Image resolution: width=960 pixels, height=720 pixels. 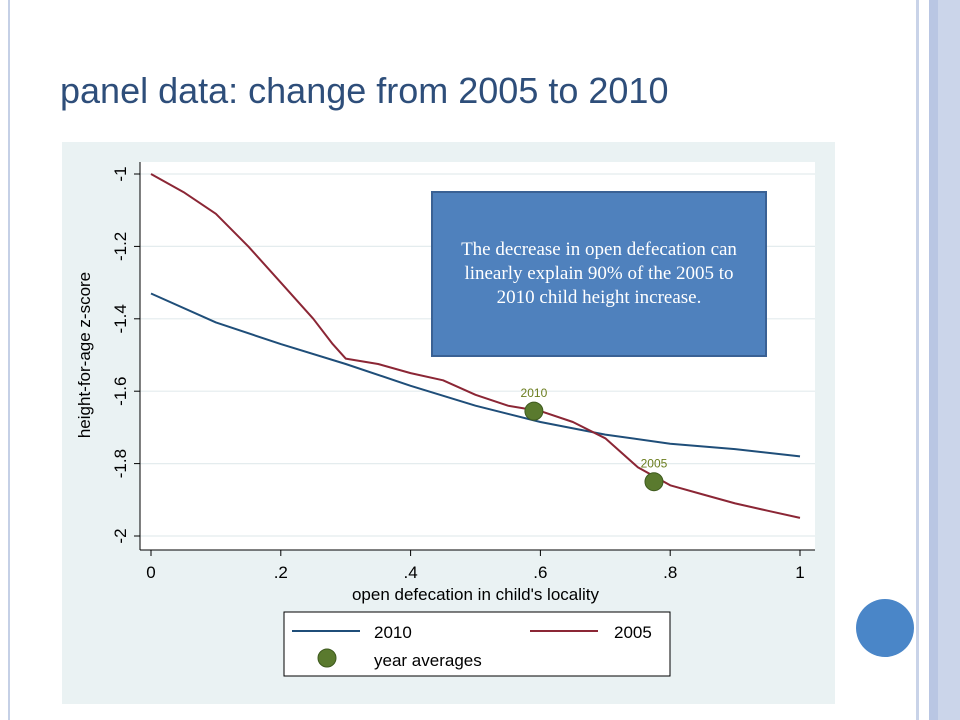 What do you see at coordinates (534, 411) in the screenshot?
I see `year-average-marker-2010` at bounding box center [534, 411].